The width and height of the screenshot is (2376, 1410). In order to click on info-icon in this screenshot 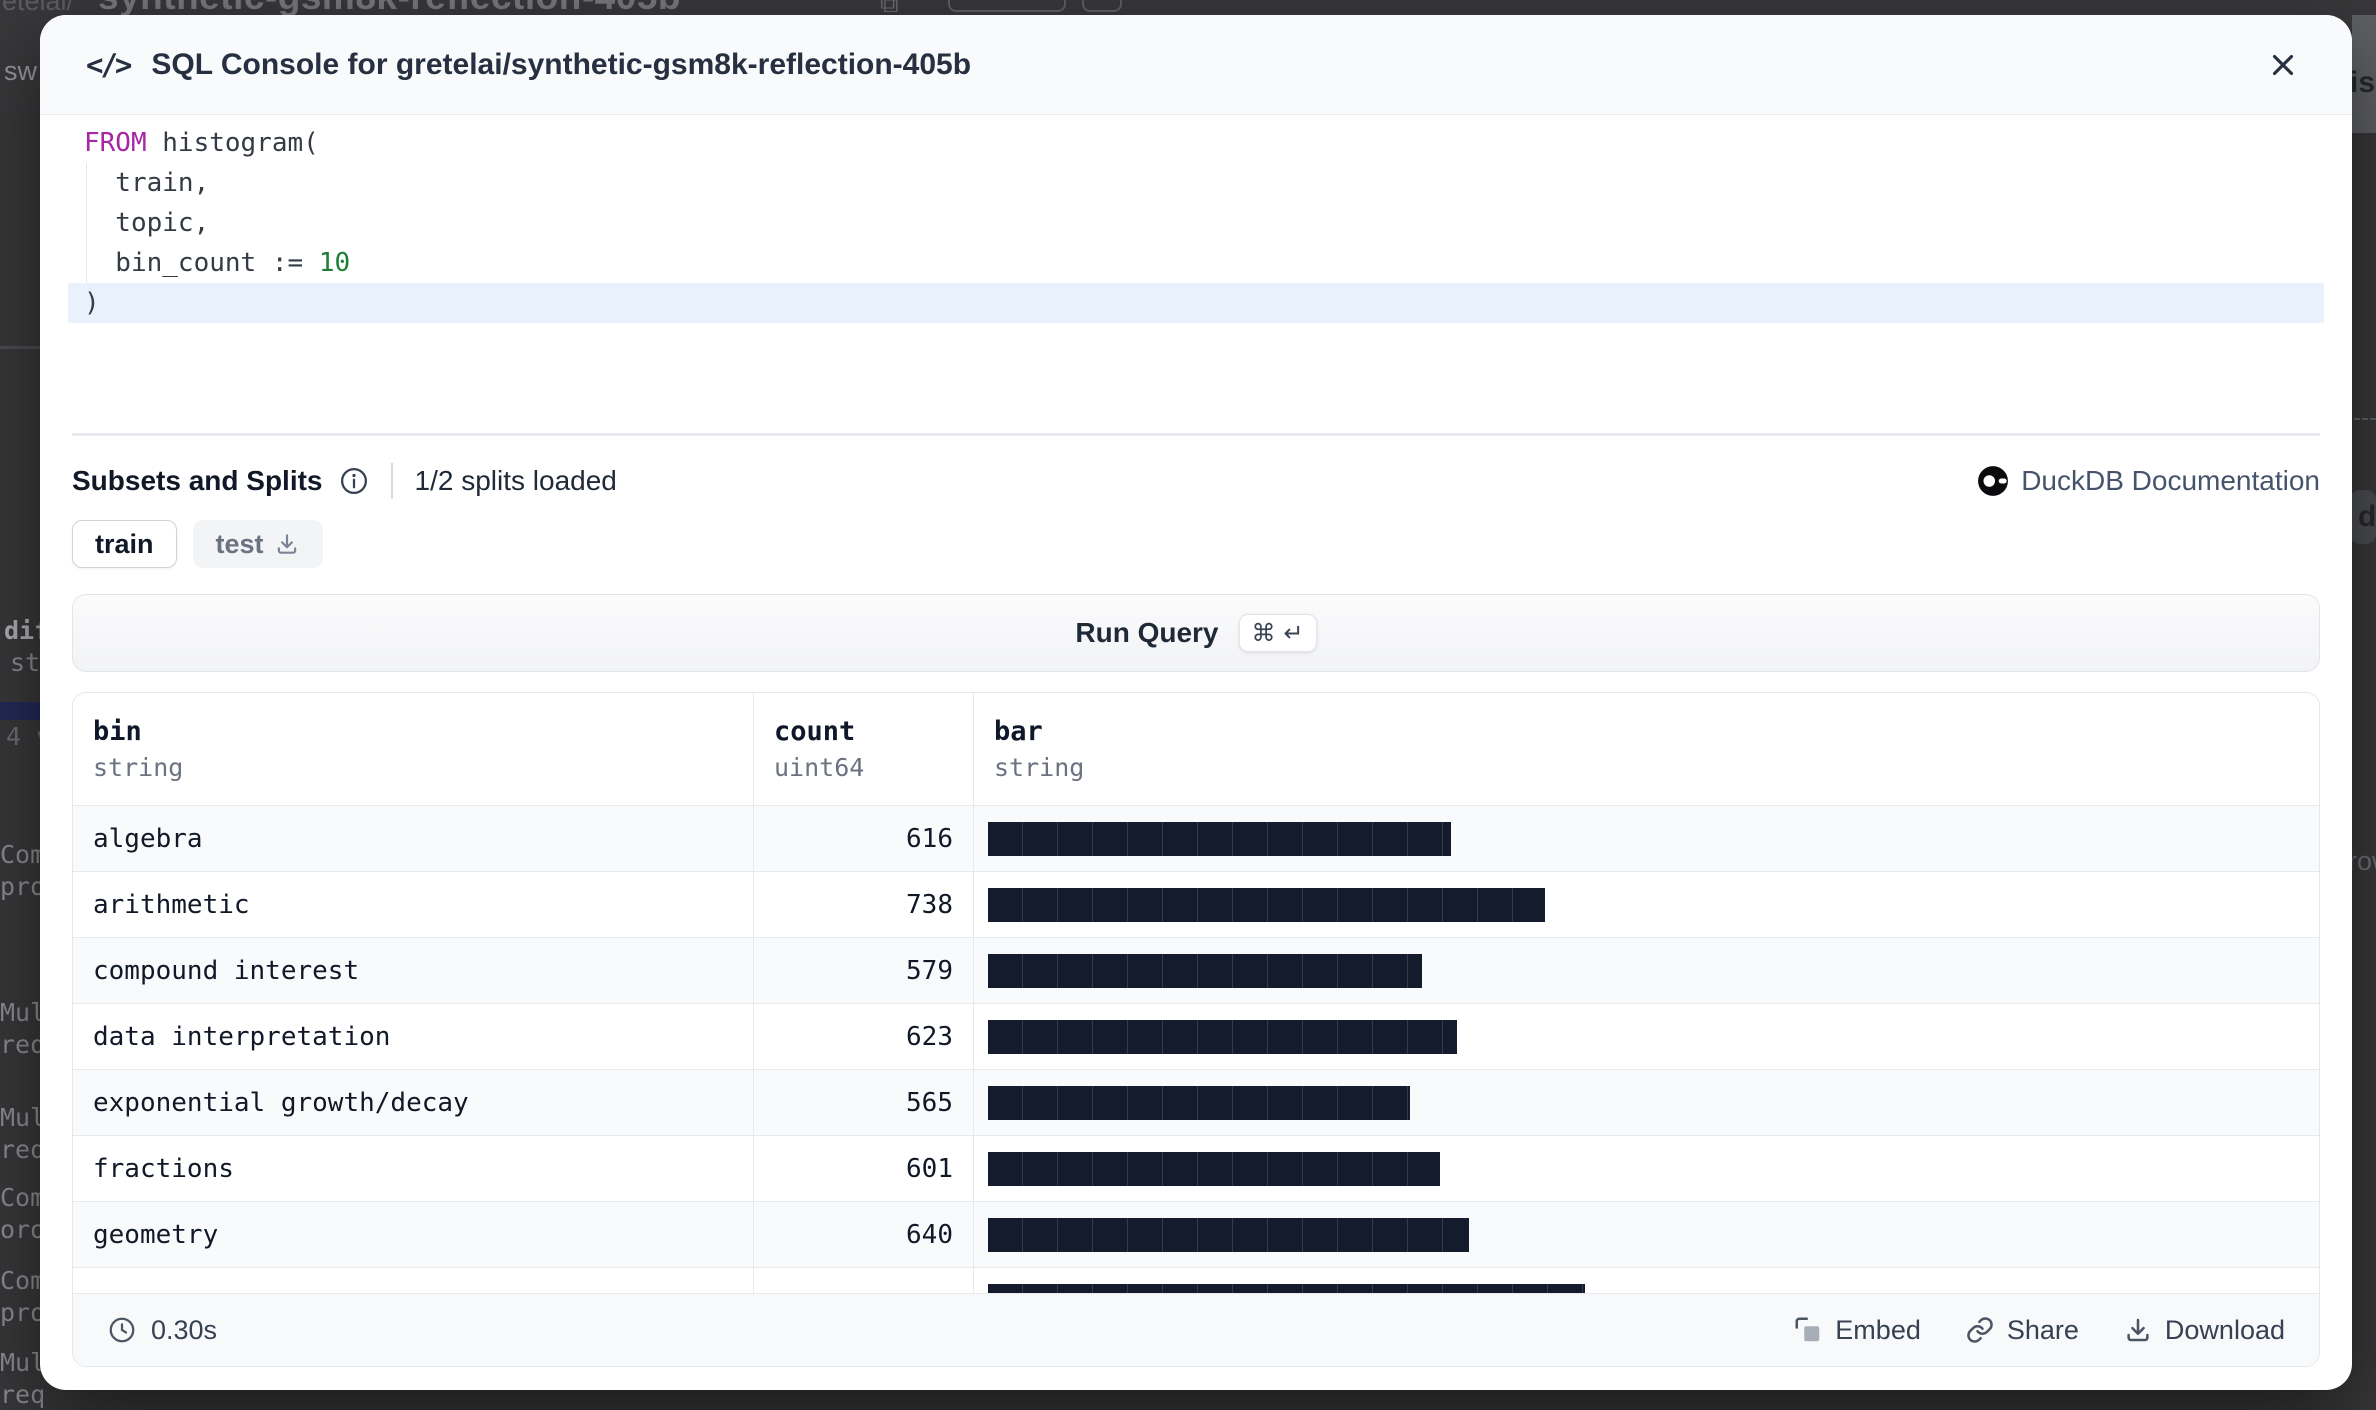, I will do `click(354, 481)`.